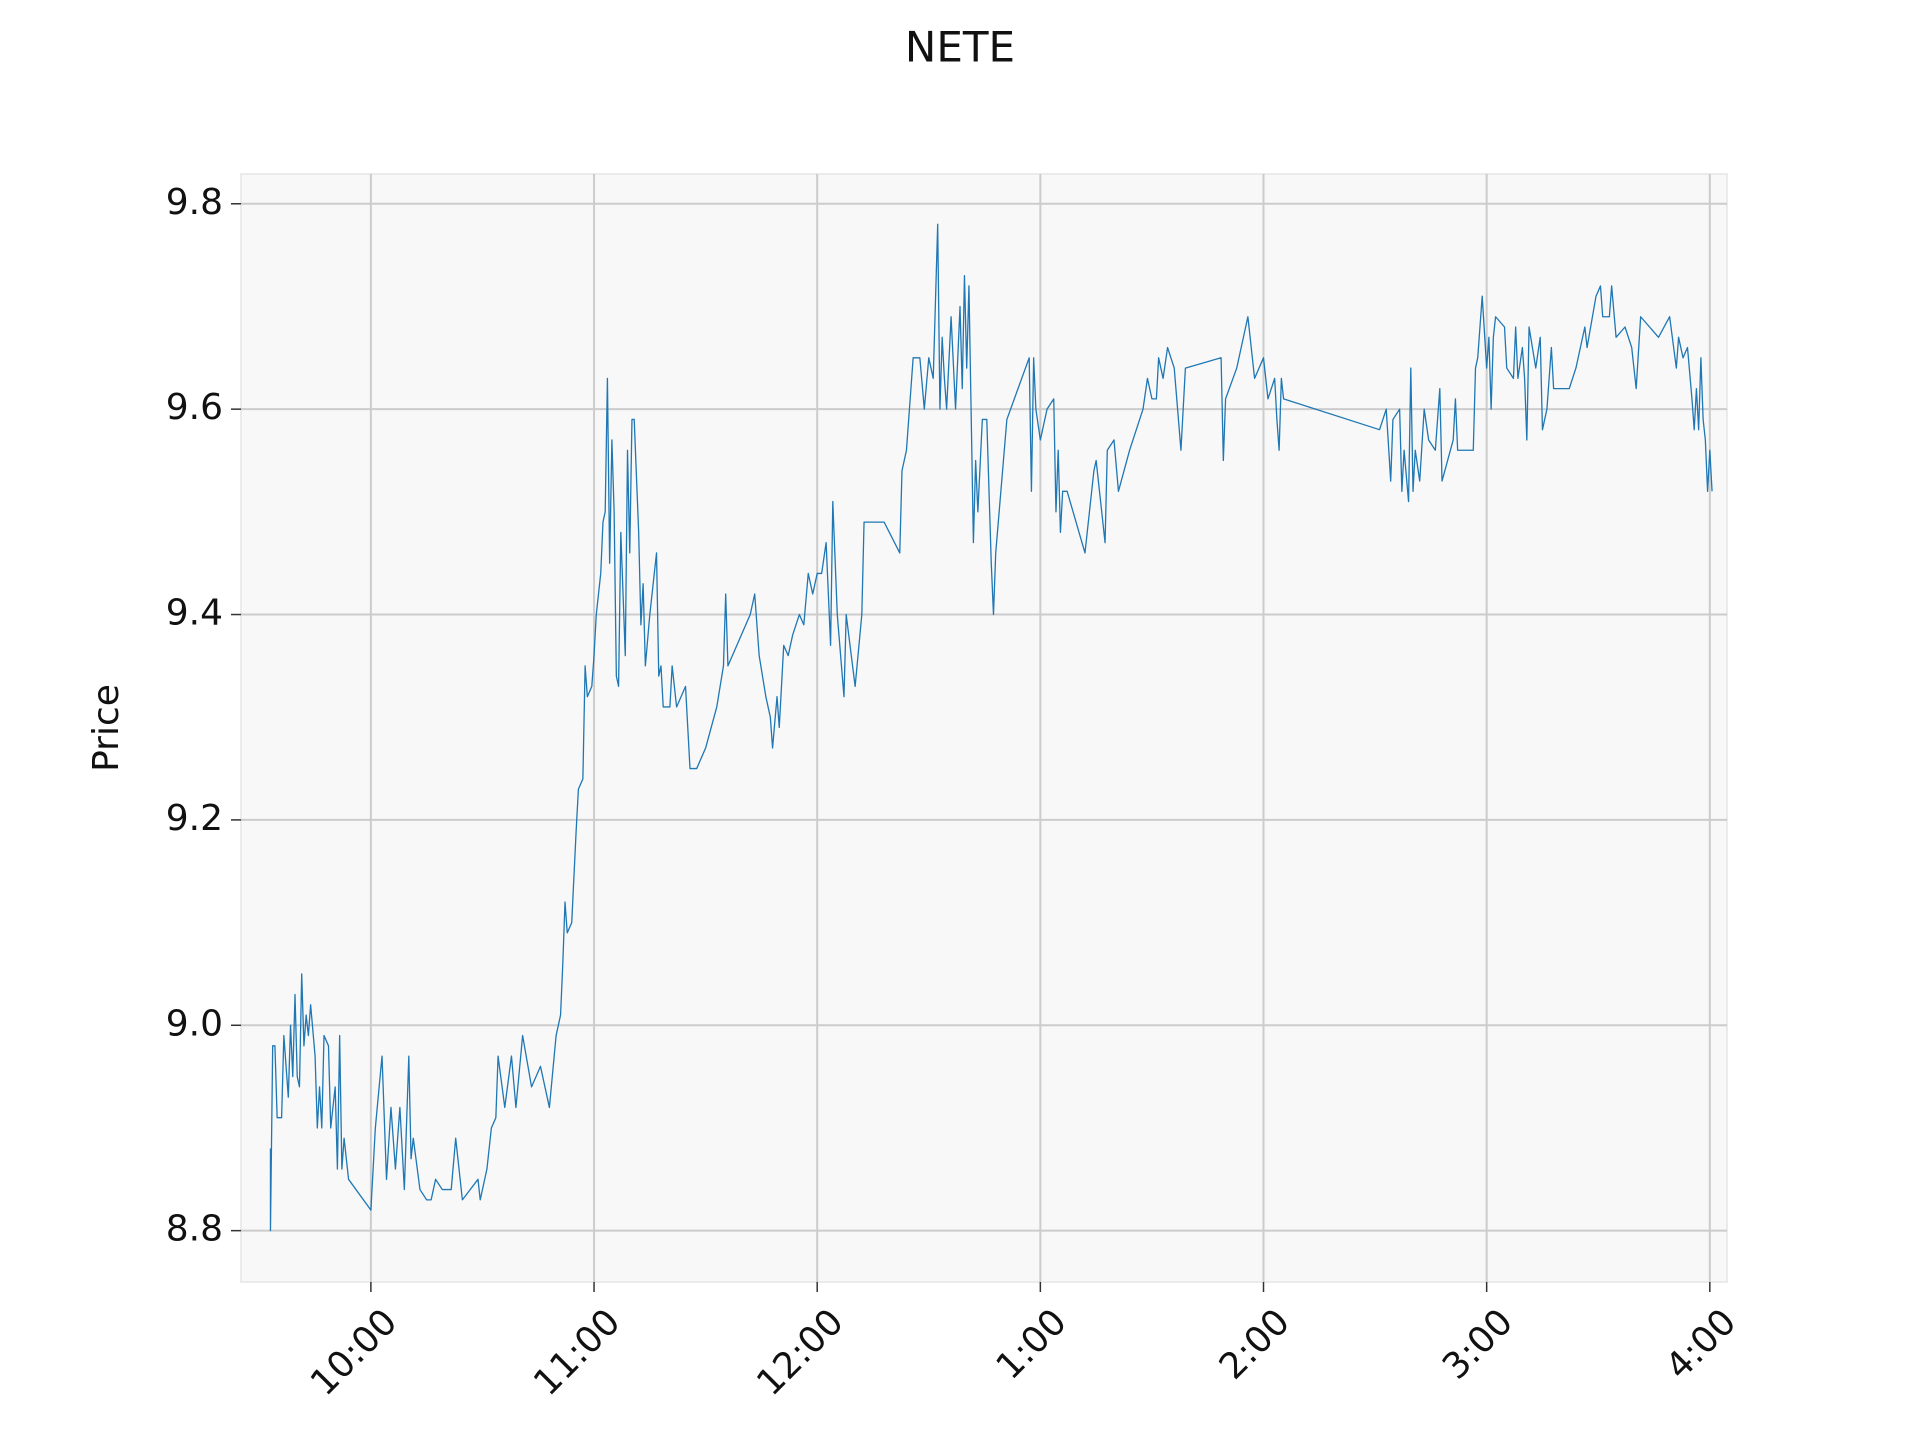  What do you see at coordinates (960, 47) in the screenshot?
I see `chart-title: NETE` at bounding box center [960, 47].